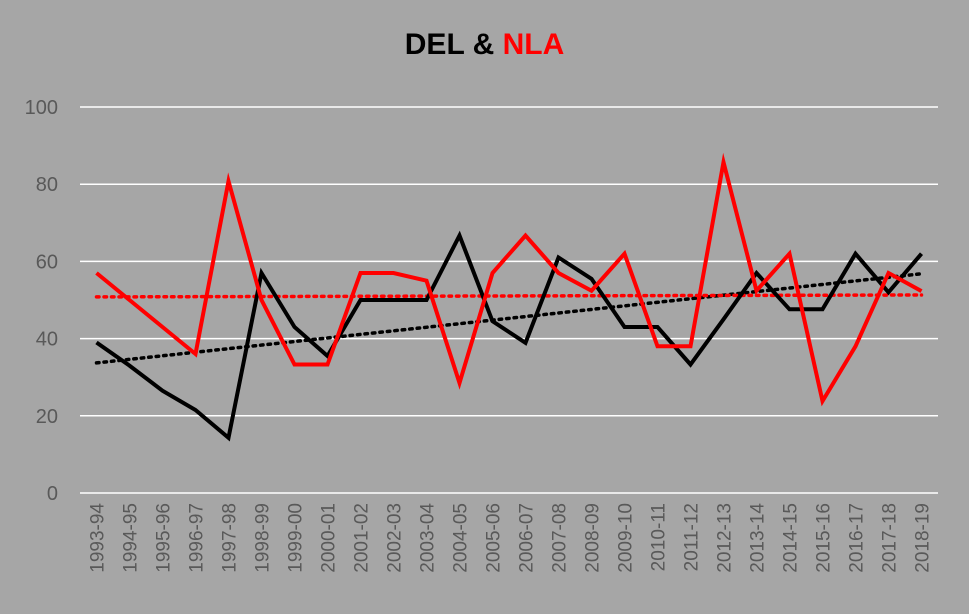 The width and height of the screenshot is (969, 614). Describe the element at coordinates (296, 538) in the screenshot. I see `x-tick-label: 1999-00` at that location.